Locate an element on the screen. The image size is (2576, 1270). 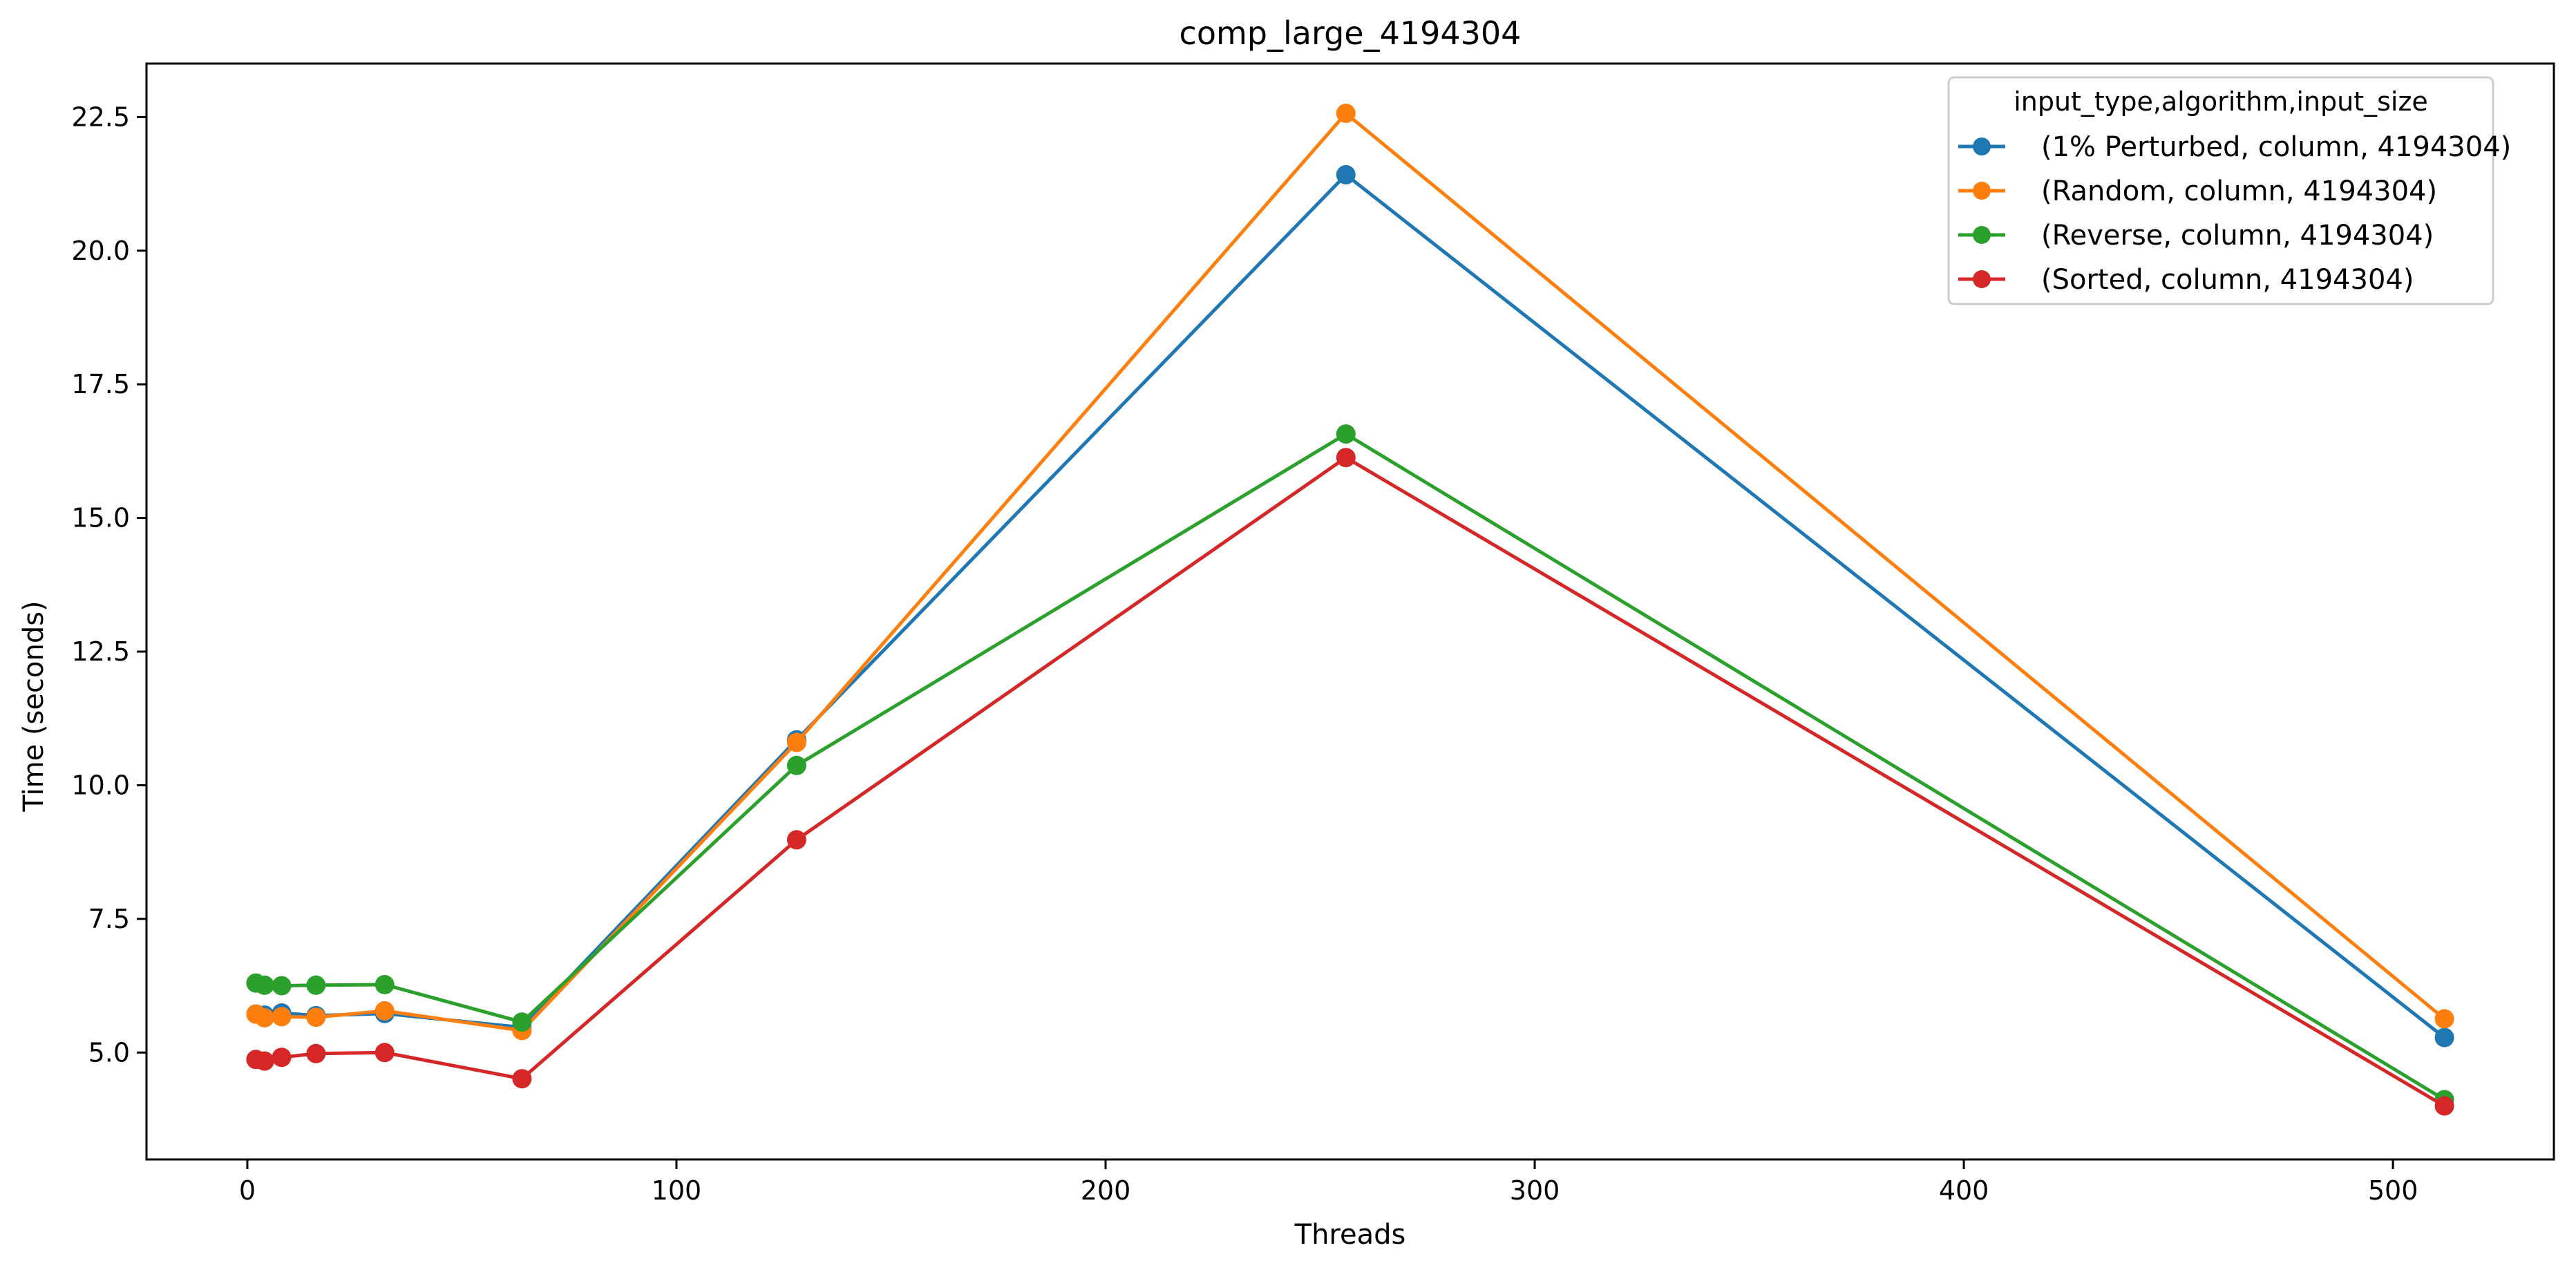
chart-title: comp_large_4194304 is located at coordinates (1351, 33).